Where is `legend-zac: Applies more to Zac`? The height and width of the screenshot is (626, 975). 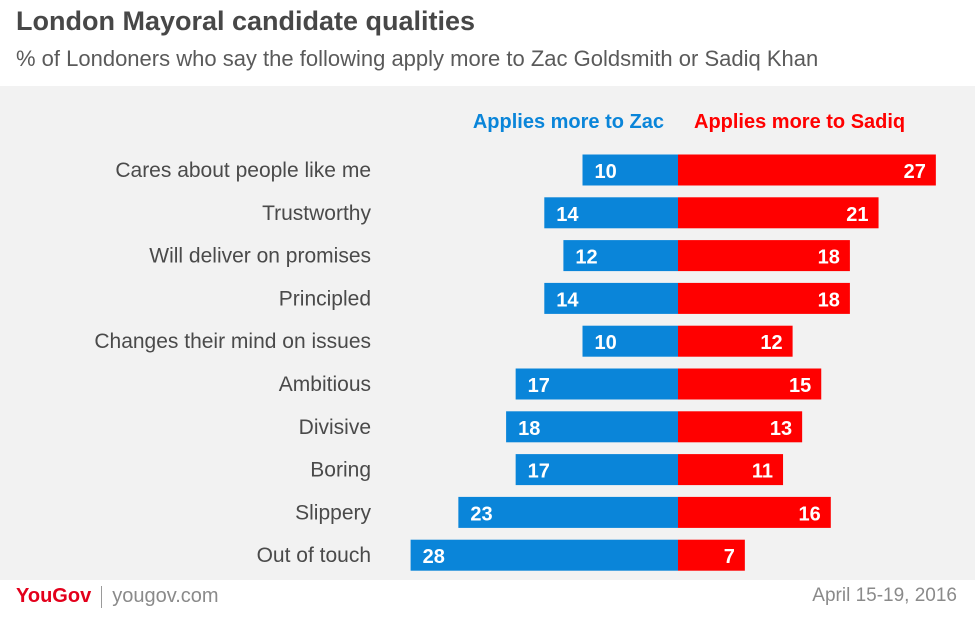
legend-zac: Applies more to Zac is located at coordinates (568, 122).